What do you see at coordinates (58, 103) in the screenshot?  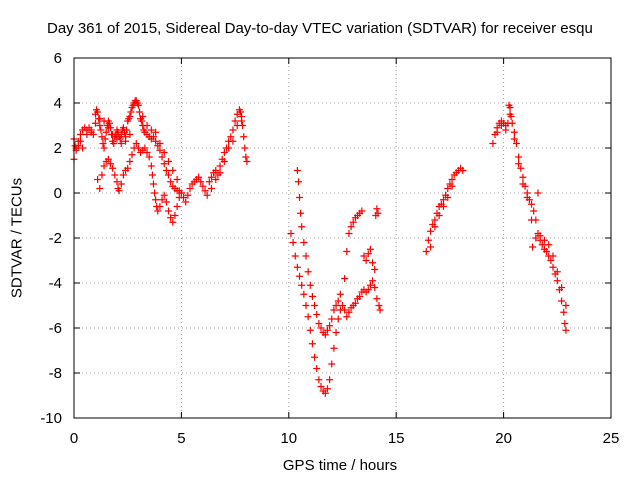 I see `y-tick-label: 4` at bounding box center [58, 103].